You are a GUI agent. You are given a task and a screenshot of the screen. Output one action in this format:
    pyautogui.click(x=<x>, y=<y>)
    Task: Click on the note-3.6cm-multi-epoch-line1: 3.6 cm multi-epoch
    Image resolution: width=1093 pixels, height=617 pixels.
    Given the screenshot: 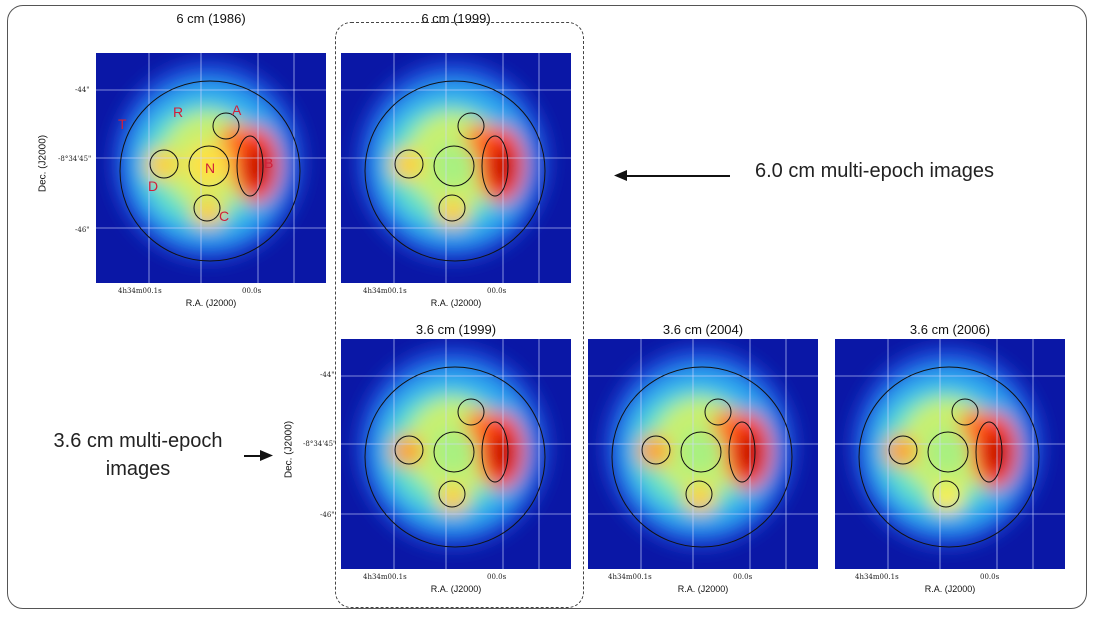 What is the action you would take?
    pyautogui.click(x=138, y=441)
    